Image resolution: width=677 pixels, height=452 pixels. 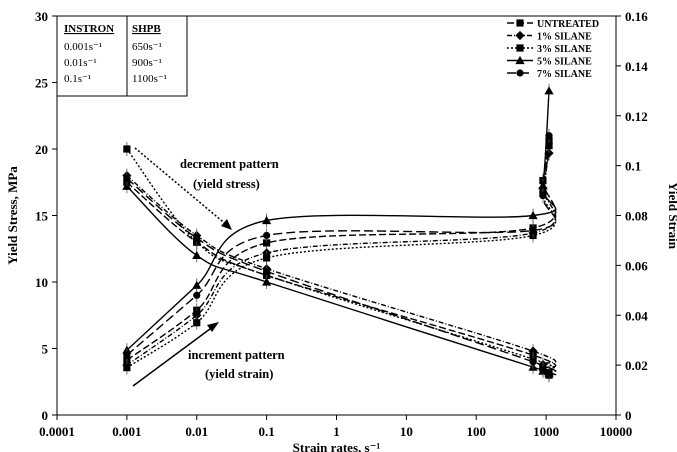 What do you see at coordinates (226, 224) in the screenshot?
I see `decrement-arrowhead` at bounding box center [226, 224].